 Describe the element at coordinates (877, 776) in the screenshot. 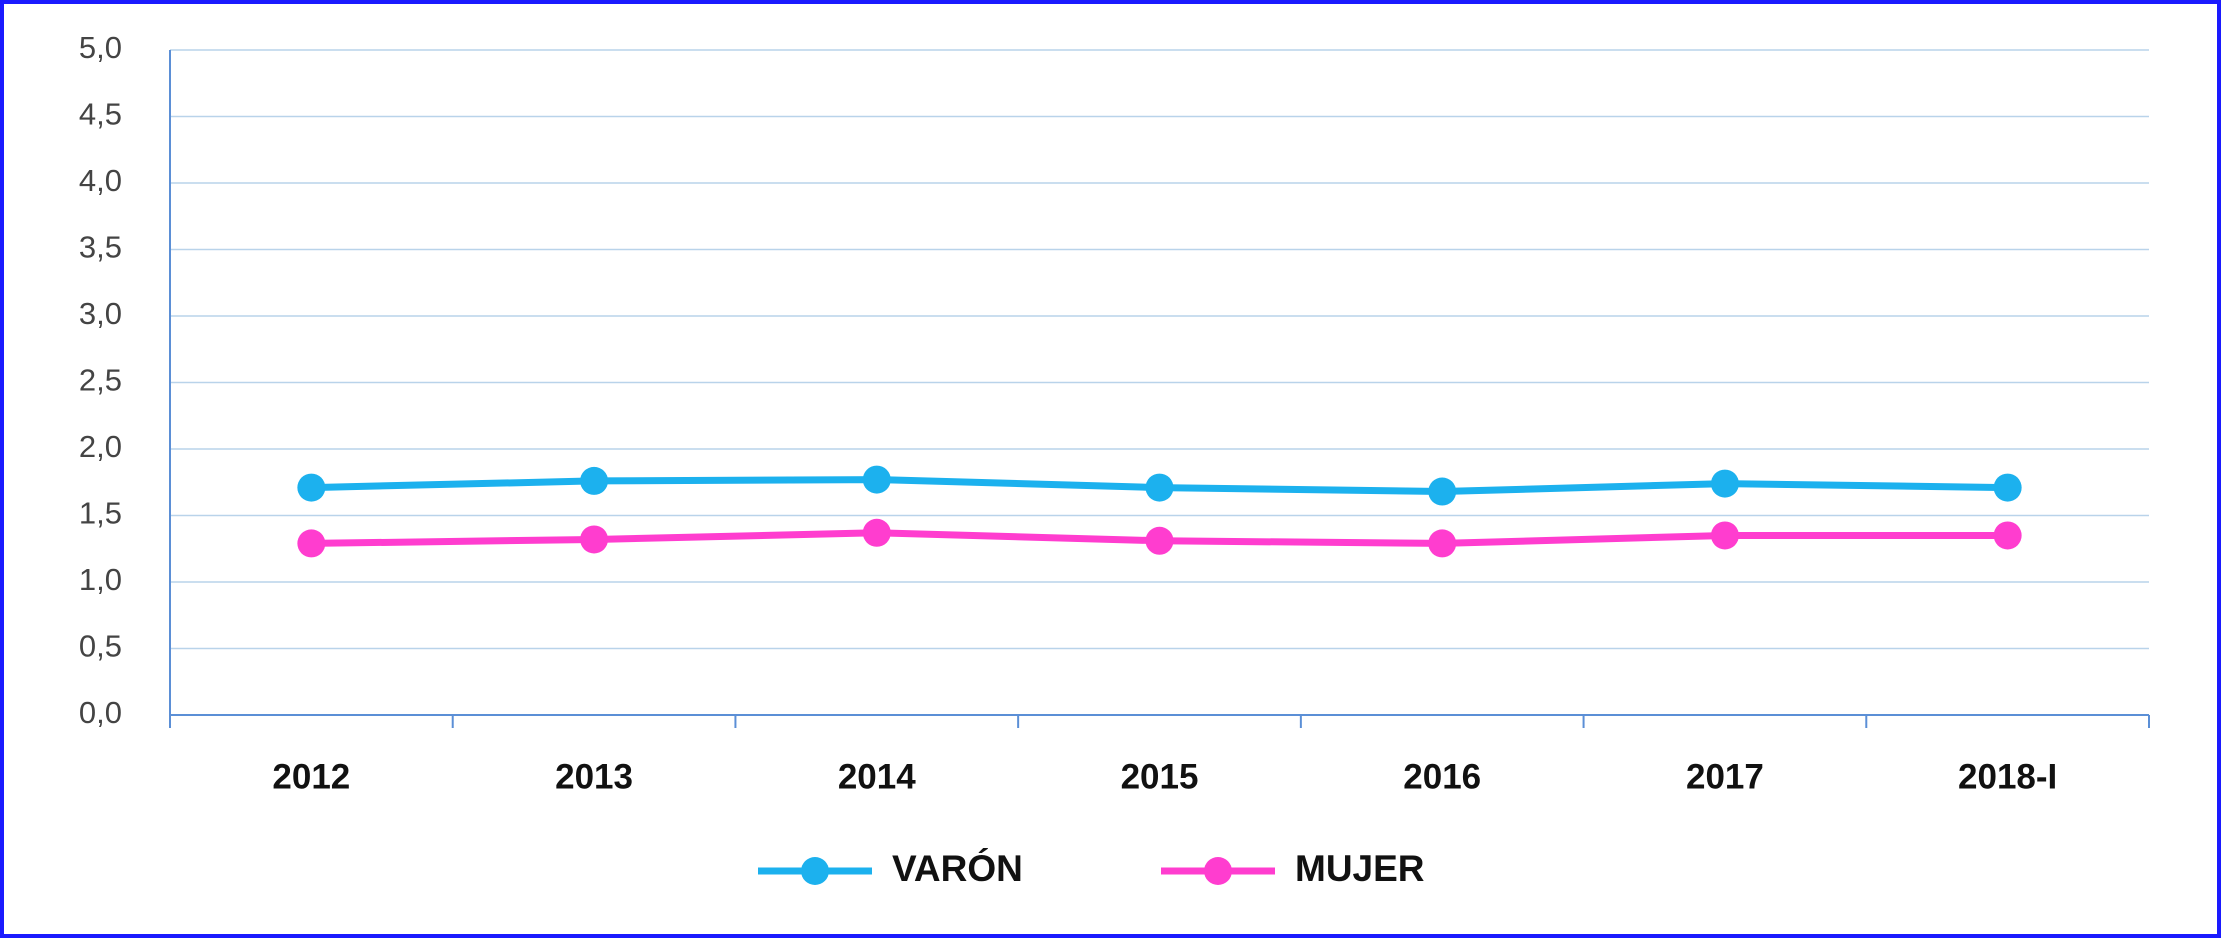

I see `x-tick-label: 2014` at that location.